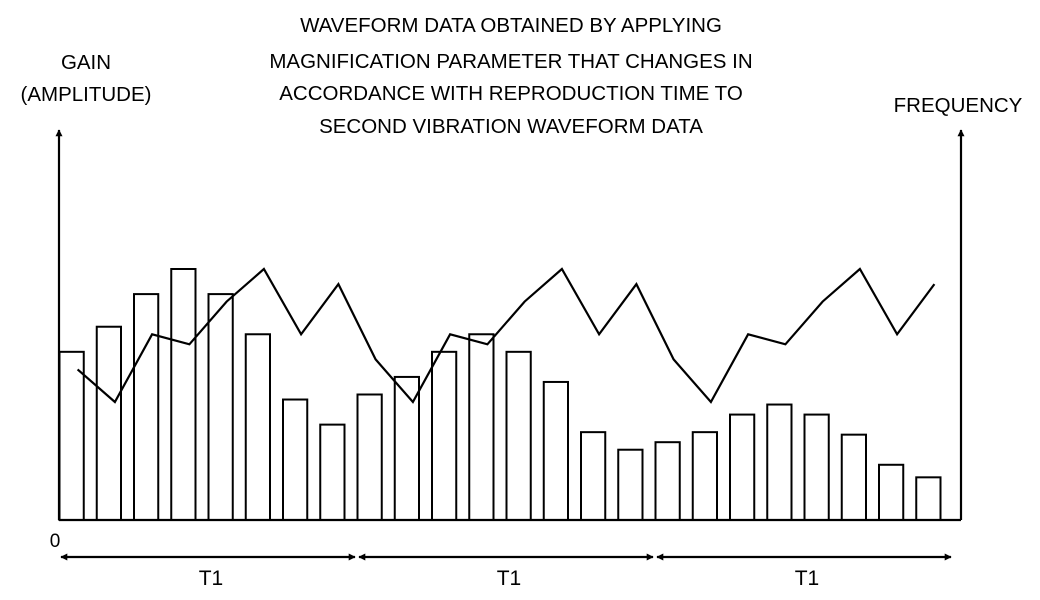  Describe the element at coordinates (511, 25) in the screenshot. I see `title-line: WAVEFORM DATA OBTAINED BY APPLYING` at that location.